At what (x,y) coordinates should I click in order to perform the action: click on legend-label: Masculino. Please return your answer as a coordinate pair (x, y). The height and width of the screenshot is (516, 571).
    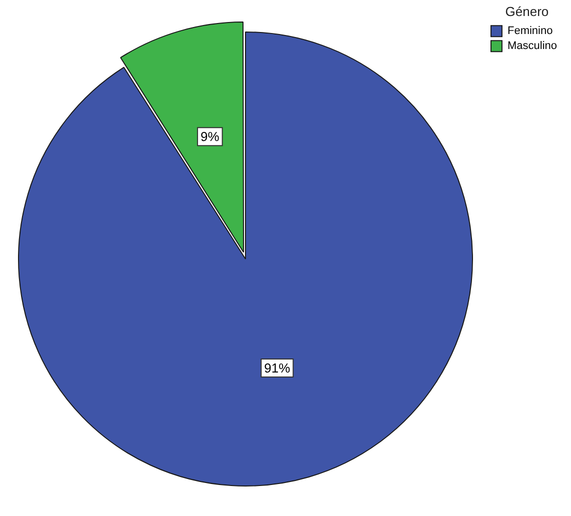
    Looking at the image, I should click on (532, 46).